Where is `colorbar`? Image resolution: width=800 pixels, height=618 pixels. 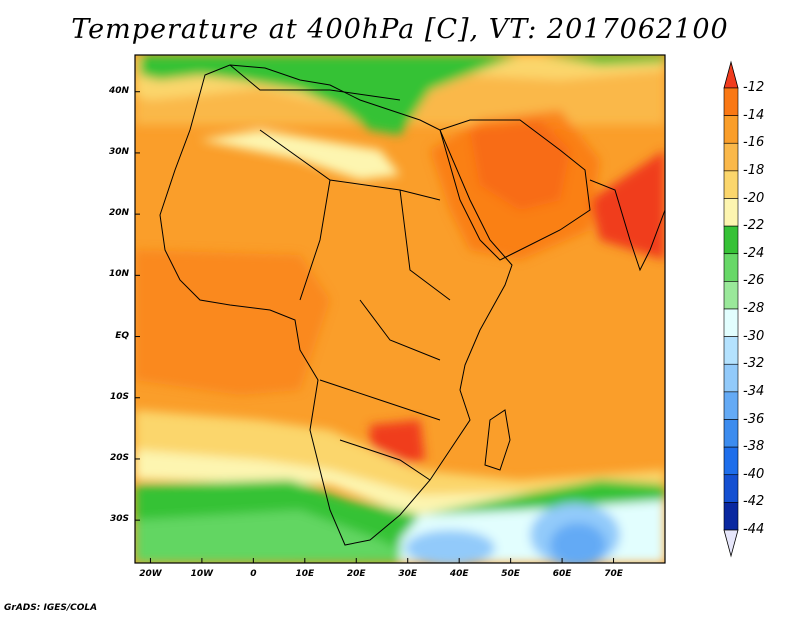
colorbar is located at coordinates (731, 309).